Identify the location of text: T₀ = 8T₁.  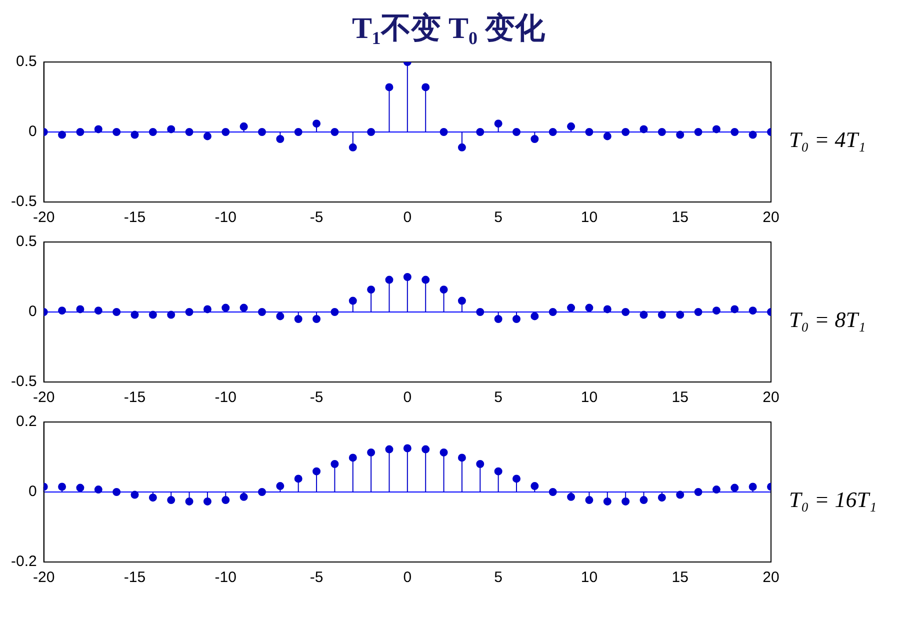
(827, 320).